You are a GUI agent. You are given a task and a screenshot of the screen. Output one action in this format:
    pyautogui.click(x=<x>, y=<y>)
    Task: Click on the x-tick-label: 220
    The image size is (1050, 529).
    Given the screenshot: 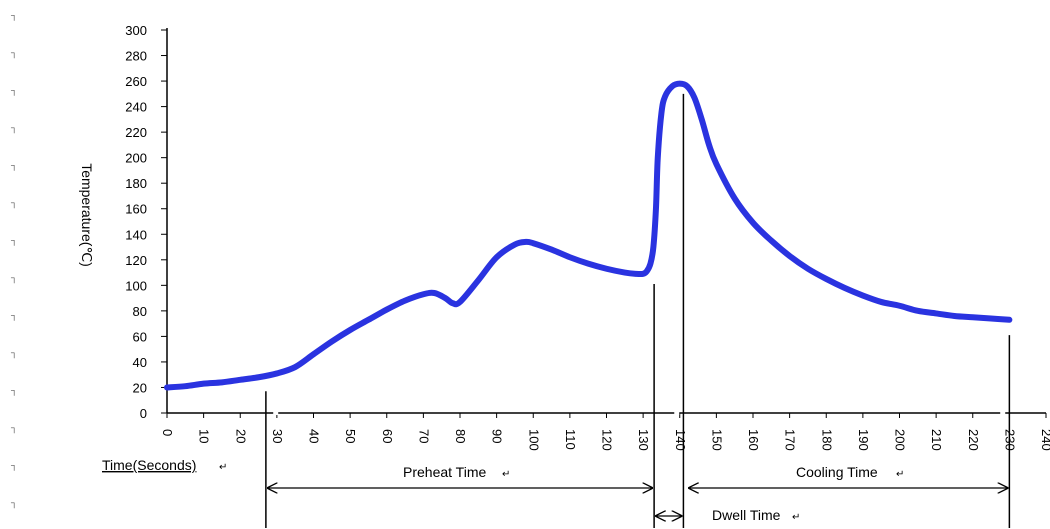 What is the action you would take?
    pyautogui.click(x=973, y=440)
    